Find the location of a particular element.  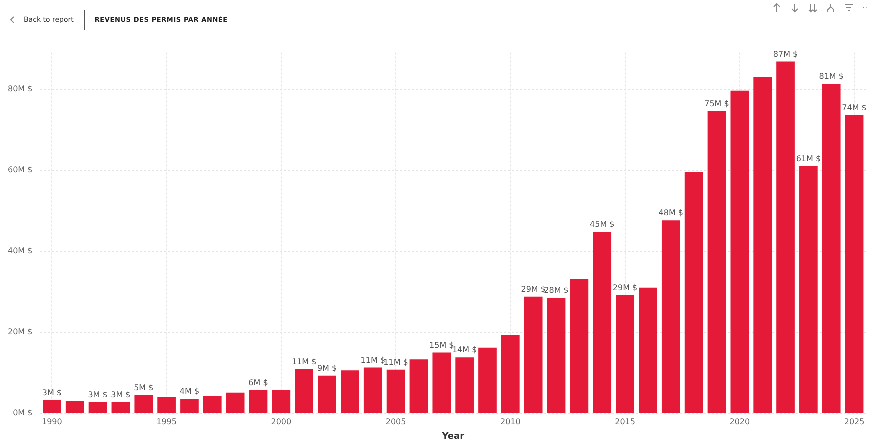

data-label: 28M $ is located at coordinates (556, 291).